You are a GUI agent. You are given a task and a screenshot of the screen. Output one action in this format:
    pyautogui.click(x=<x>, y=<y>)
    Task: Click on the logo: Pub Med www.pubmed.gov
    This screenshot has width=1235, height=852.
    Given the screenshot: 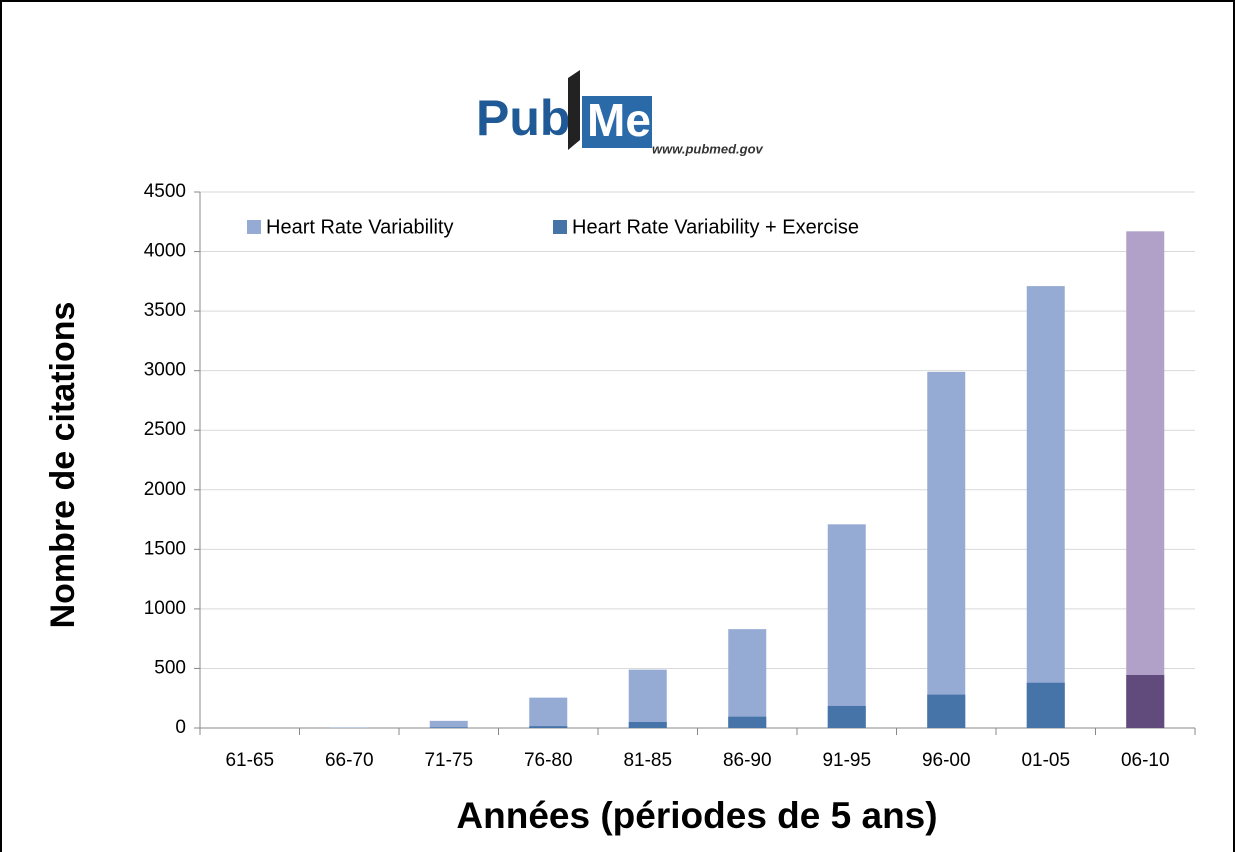 What is the action you would take?
    pyautogui.click(x=620, y=113)
    